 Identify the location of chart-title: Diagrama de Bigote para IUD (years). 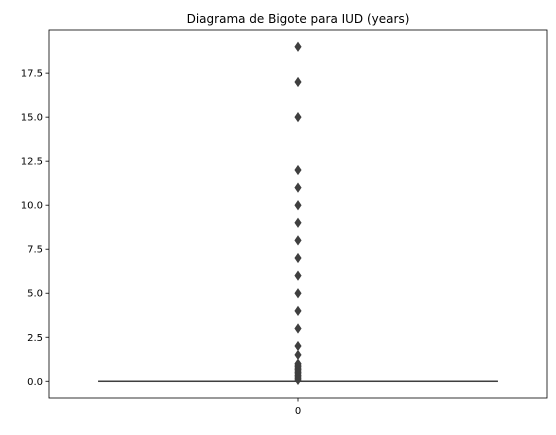
(298, 19).